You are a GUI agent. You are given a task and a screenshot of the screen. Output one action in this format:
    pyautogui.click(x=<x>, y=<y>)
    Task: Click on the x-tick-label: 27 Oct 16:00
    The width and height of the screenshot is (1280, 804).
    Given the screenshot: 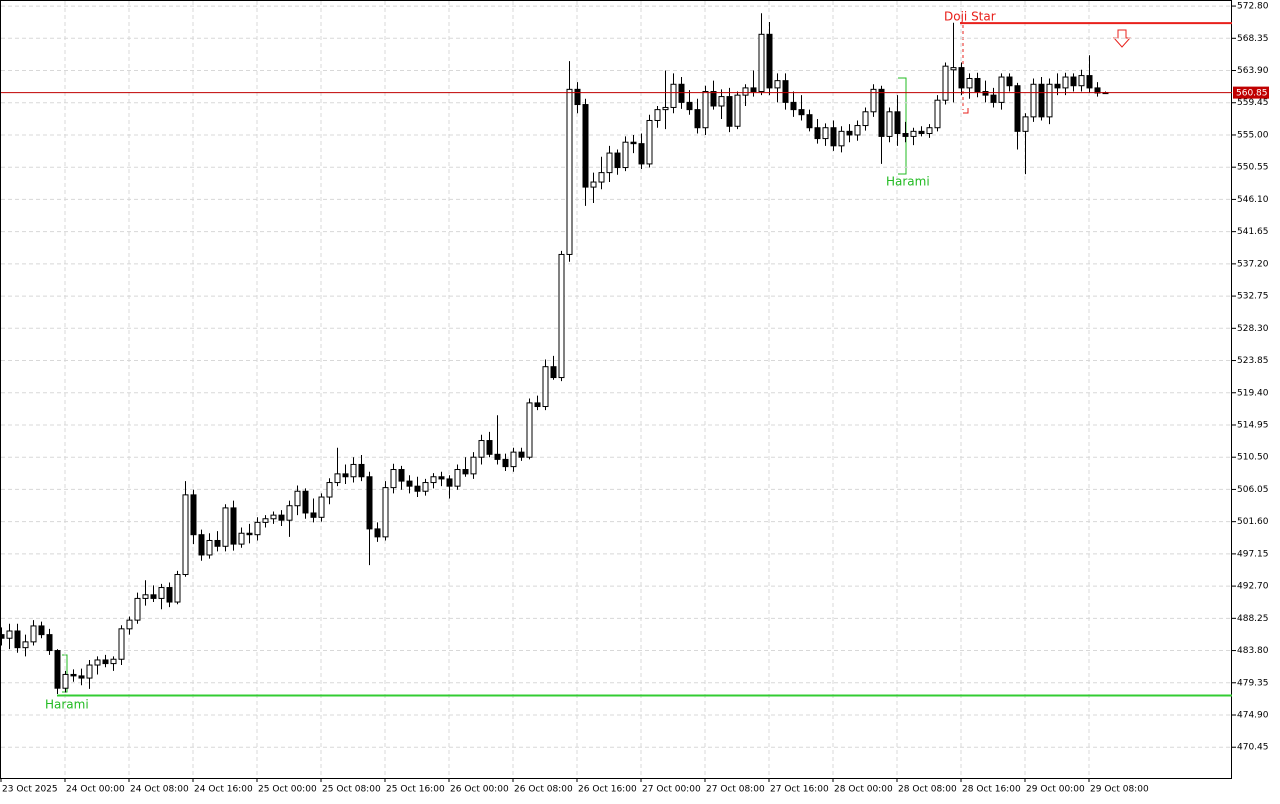 What is the action you would take?
    pyautogui.click(x=799, y=790)
    